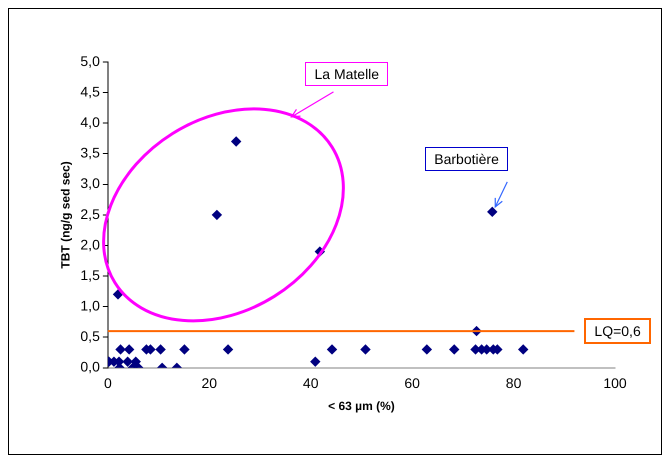 The width and height of the screenshot is (670, 470). What do you see at coordinates (90, 152) in the screenshot?
I see `y-tick-label: 3,5` at bounding box center [90, 152].